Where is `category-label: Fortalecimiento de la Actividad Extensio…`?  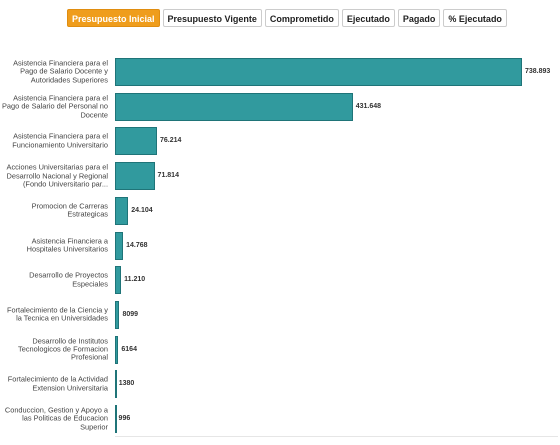 category-label: Fortalecimiento de la Actividad Extensio… is located at coordinates (57, 383).